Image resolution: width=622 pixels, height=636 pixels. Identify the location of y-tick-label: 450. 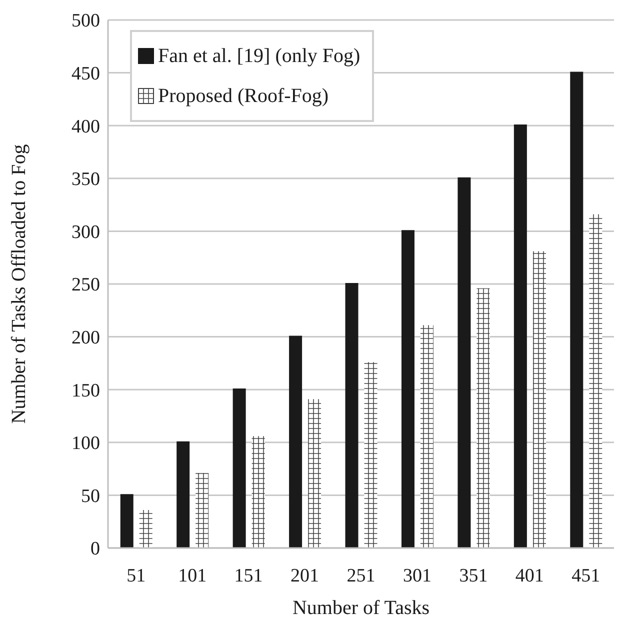
(86, 74).